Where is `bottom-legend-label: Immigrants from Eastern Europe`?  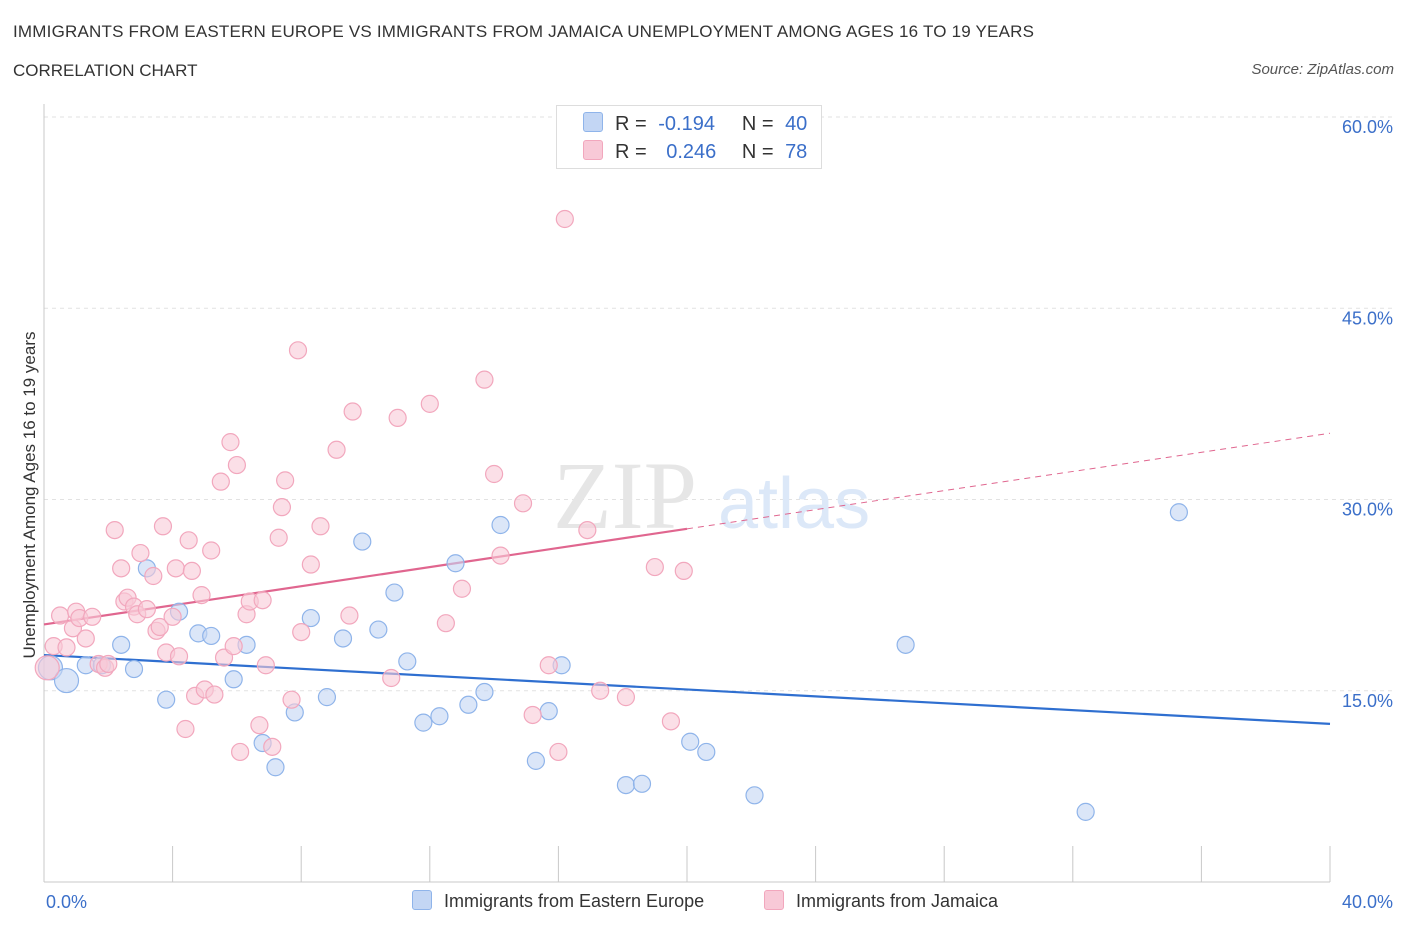 bottom-legend-label: Immigrants from Eastern Europe is located at coordinates (574, 901).